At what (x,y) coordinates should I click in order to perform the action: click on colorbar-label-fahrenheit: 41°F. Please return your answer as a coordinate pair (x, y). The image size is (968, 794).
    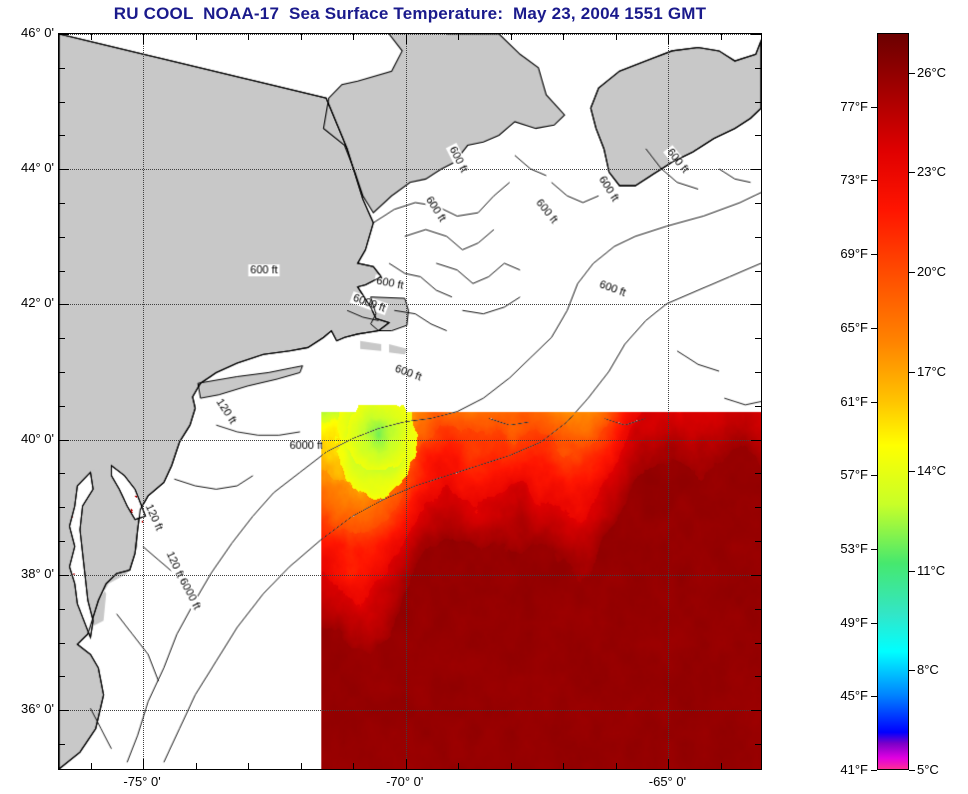
    Looking at the image, I should click on (854, 769).